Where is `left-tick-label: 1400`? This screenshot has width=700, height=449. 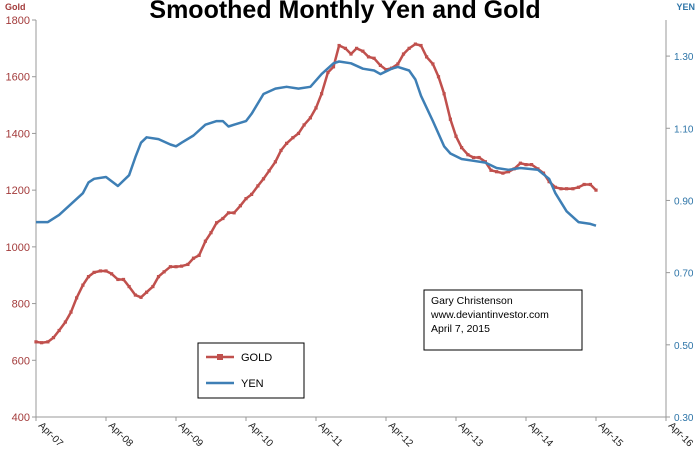
left-tick-label: 1400 is located at coordinates (18, 134).